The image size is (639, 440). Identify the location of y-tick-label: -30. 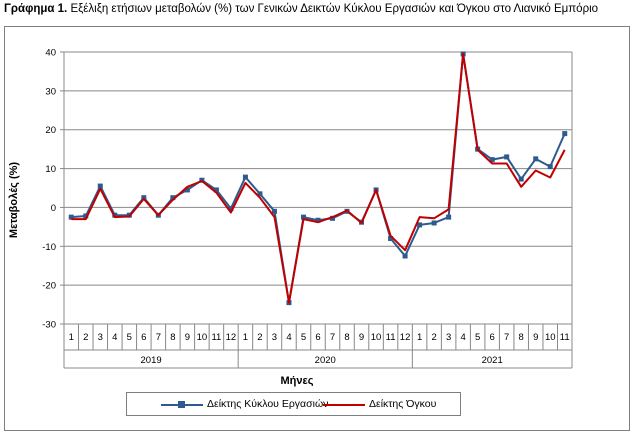
(49, 325).